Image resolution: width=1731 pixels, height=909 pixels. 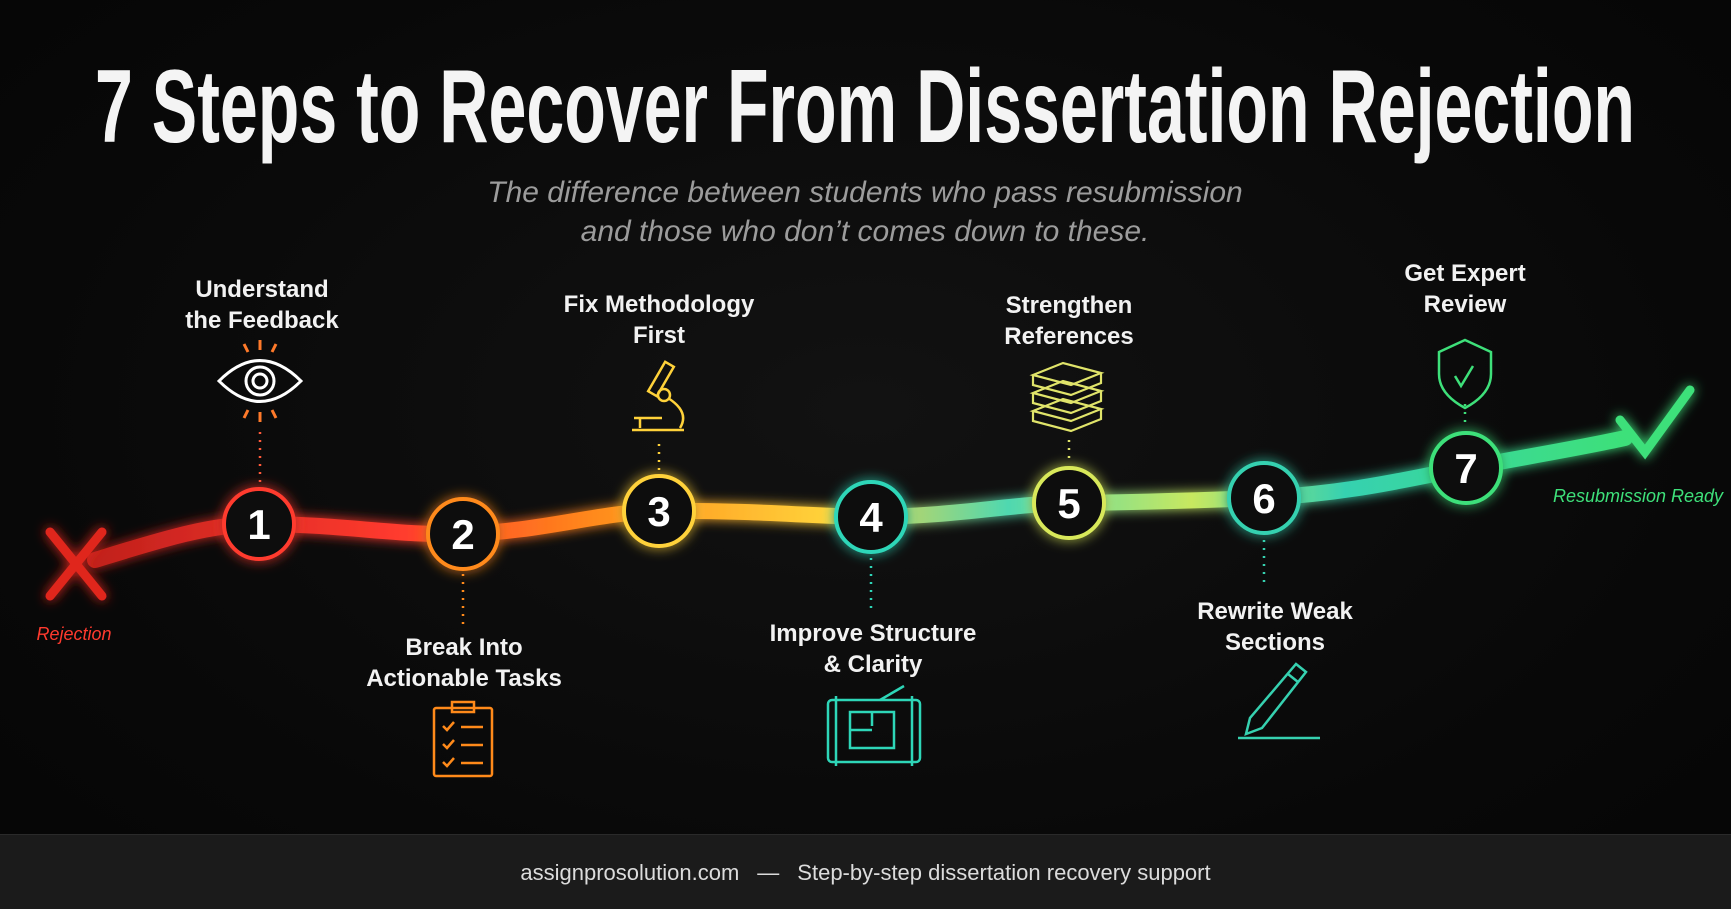 What do you see at coordinates (873, 633) in the screenshot?
I see `step-4-label-line-1: Improve Structure` at bounding box center [873, 633].